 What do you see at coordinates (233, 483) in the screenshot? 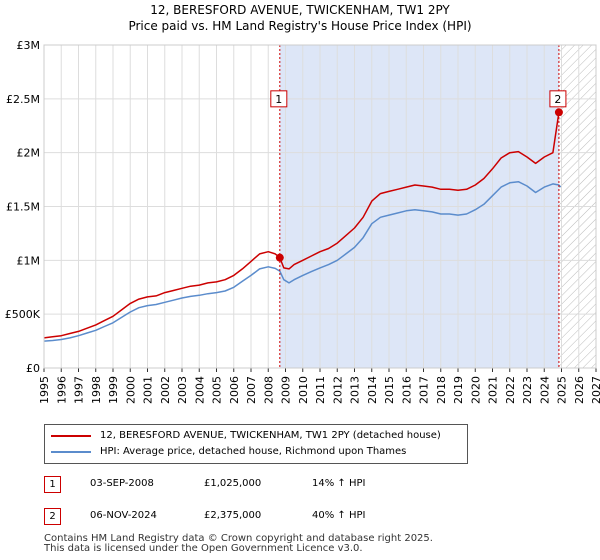
I see `event-price-1: £1,025,000` at bounding box center [233, 483].